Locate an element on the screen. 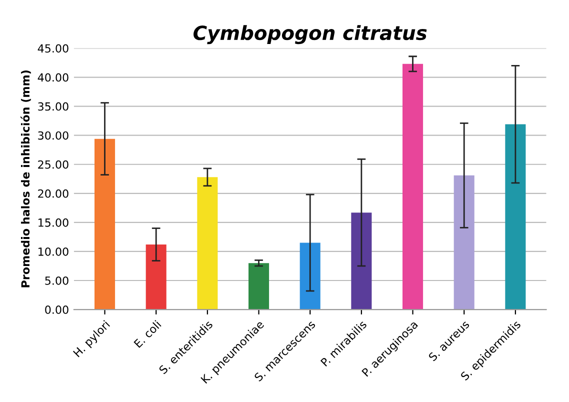  y-tick-label: 15.00 is located at coordinates (53, 222).